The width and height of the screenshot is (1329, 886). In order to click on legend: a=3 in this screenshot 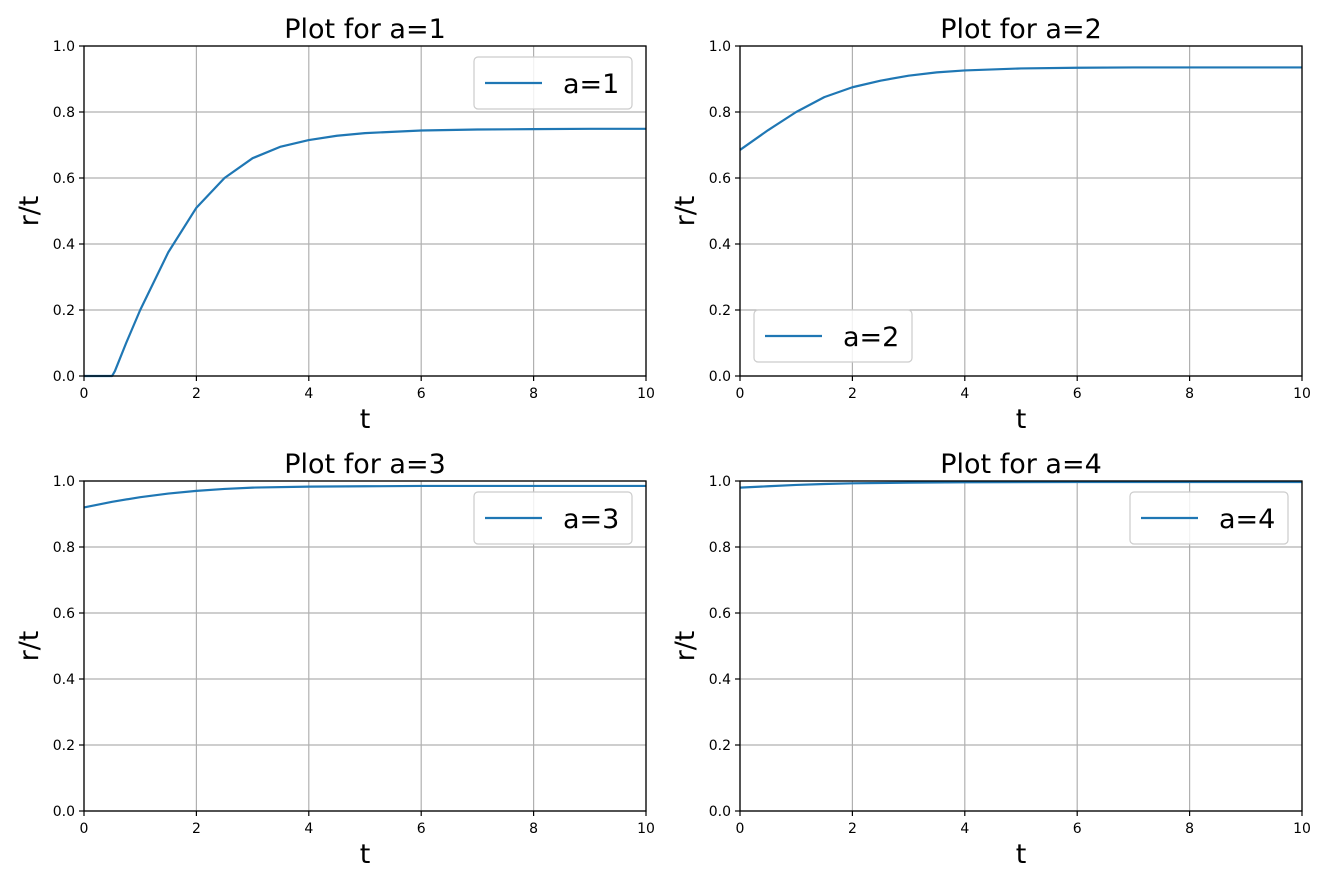, I will do `click(553, 518)`.